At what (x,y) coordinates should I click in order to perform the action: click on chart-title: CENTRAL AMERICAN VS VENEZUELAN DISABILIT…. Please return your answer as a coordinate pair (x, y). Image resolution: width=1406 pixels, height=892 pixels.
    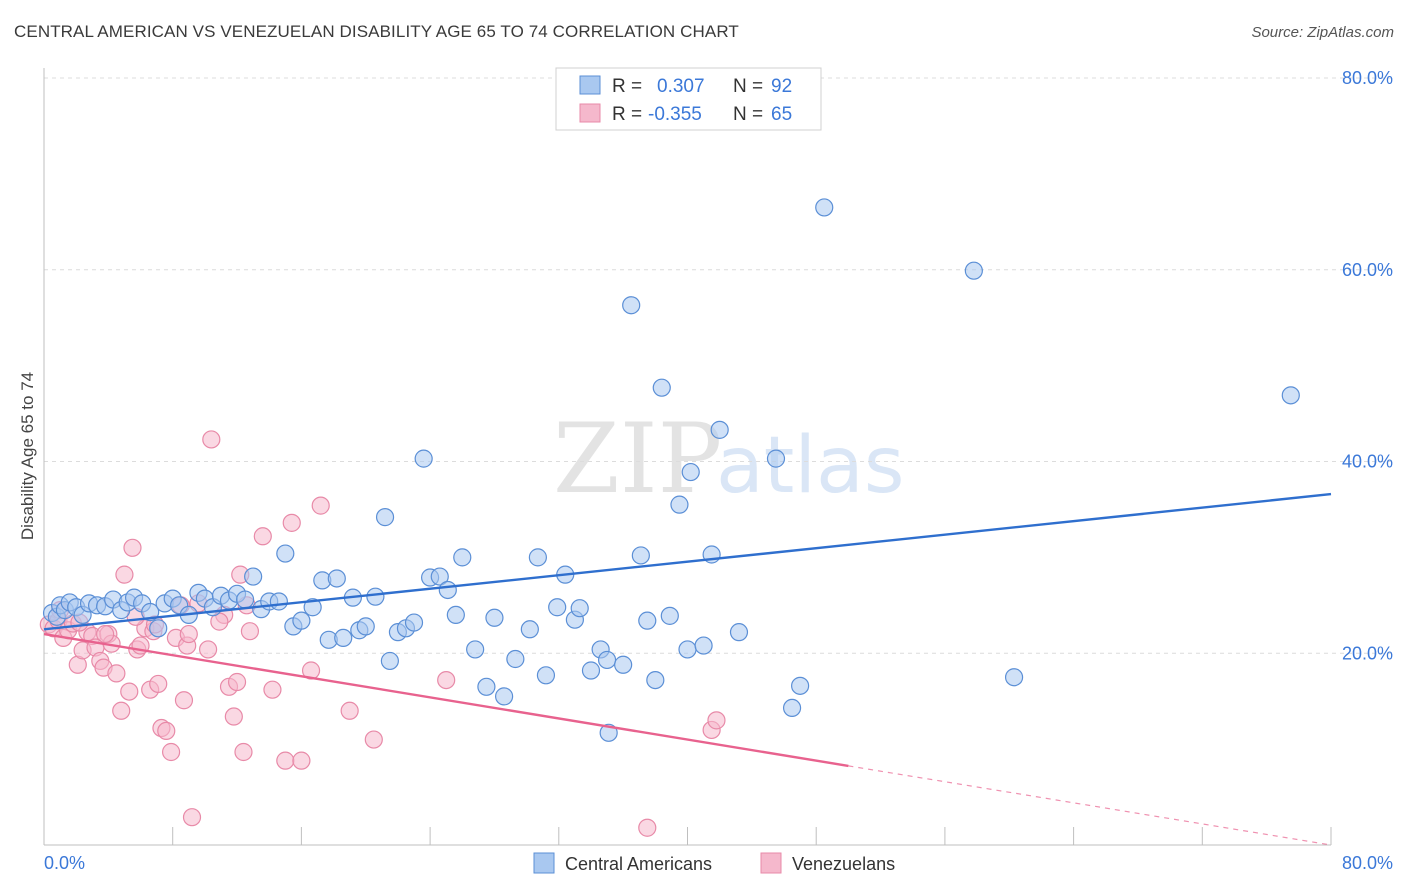
    Looking at the image, I should click on (376, 31).